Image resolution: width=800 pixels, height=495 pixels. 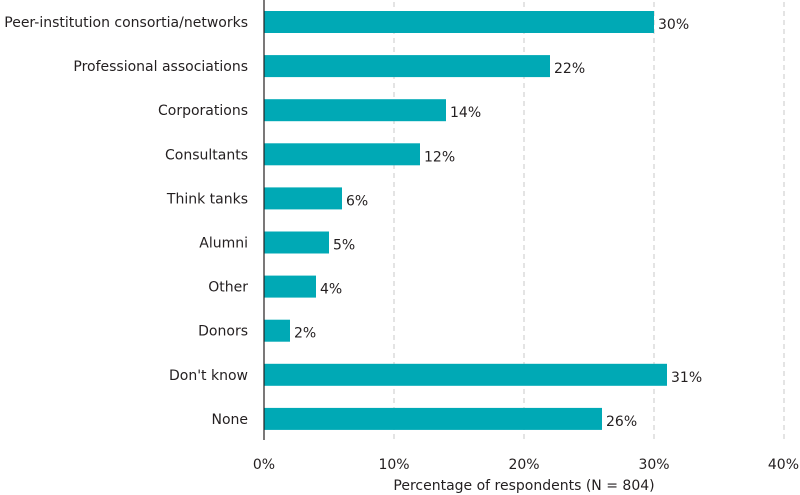 I want to click on value-label-3: 12%, so click(x=439, y=157).